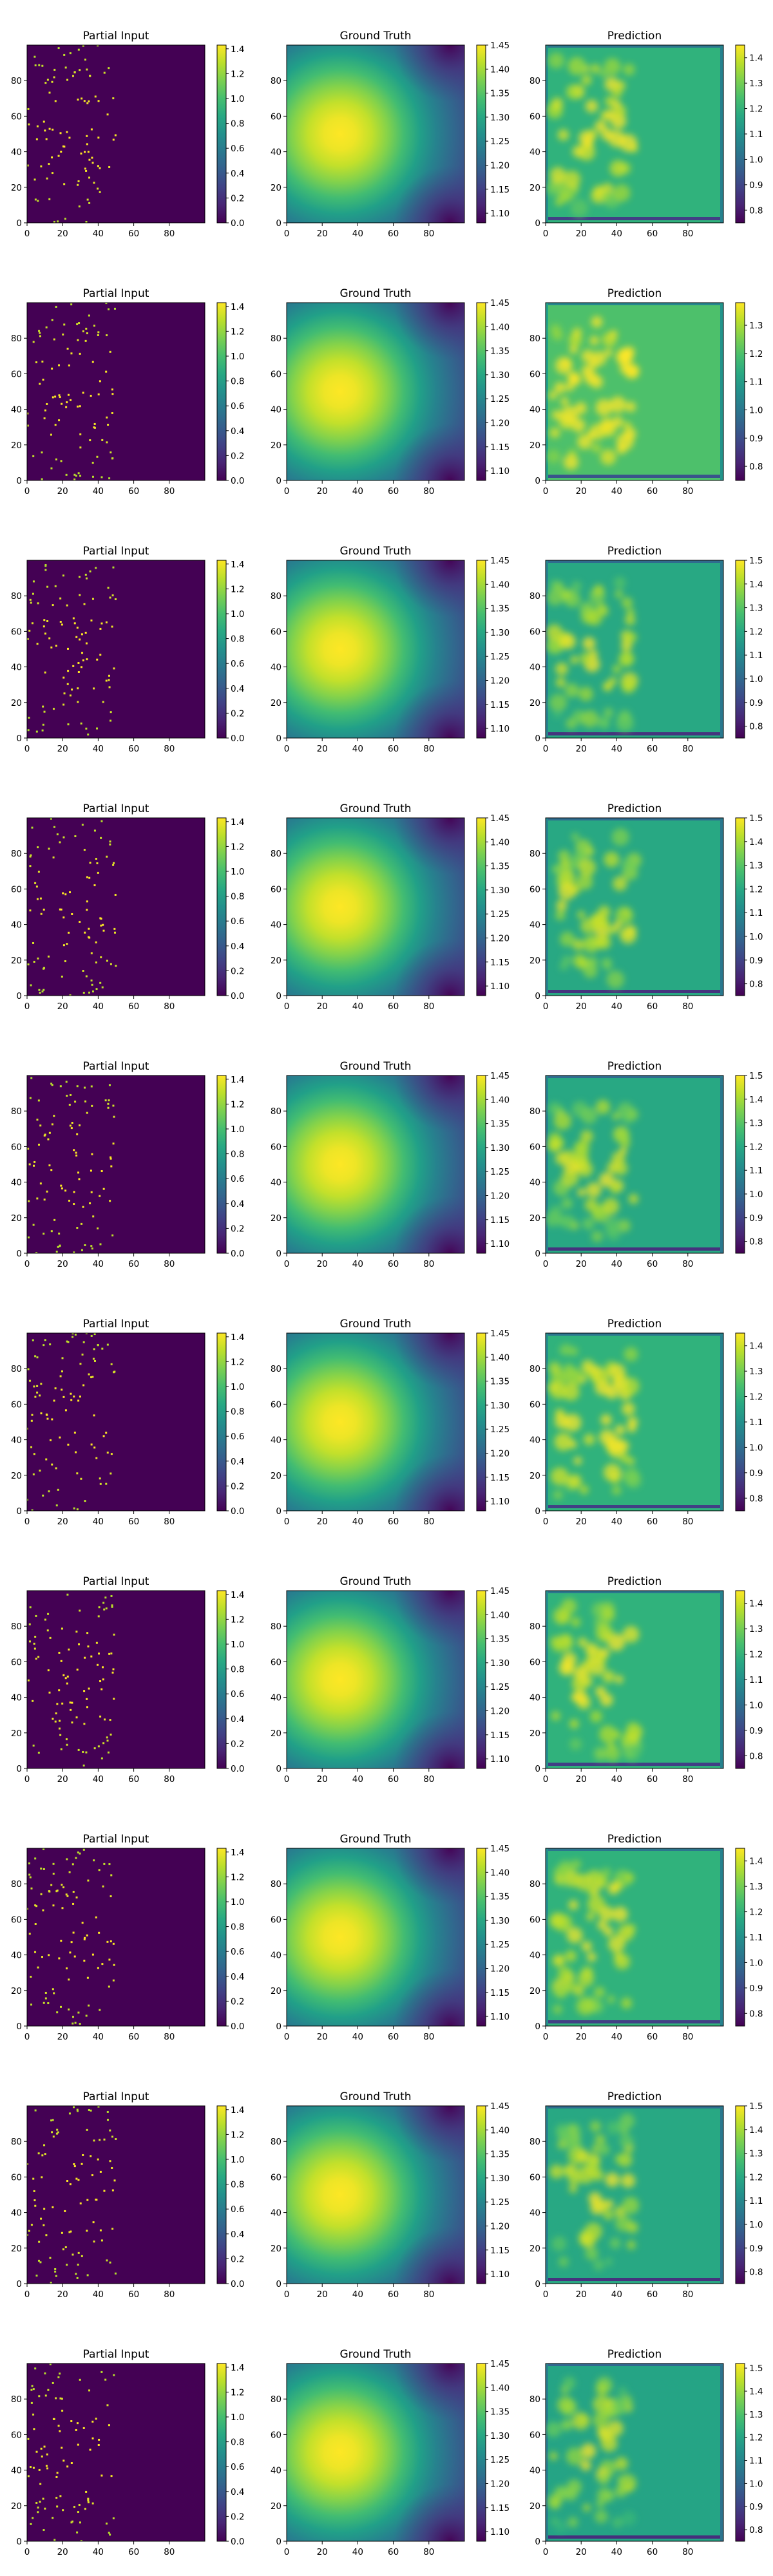  I want to click on colorbar-tick-20-3: 1.1, so click(756, 1680).